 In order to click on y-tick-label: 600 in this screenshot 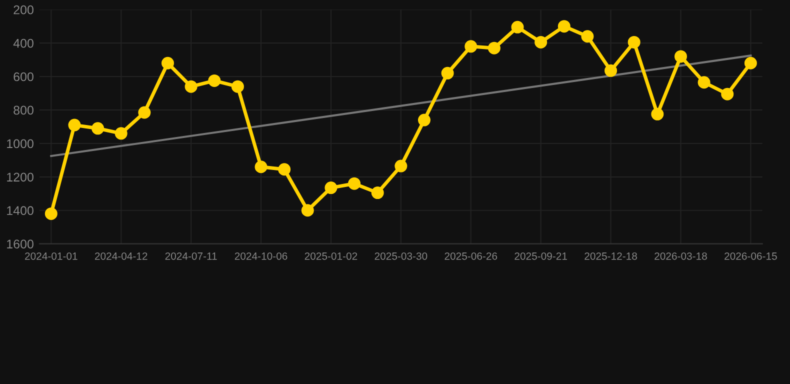, I will do `click(24, 77)`.